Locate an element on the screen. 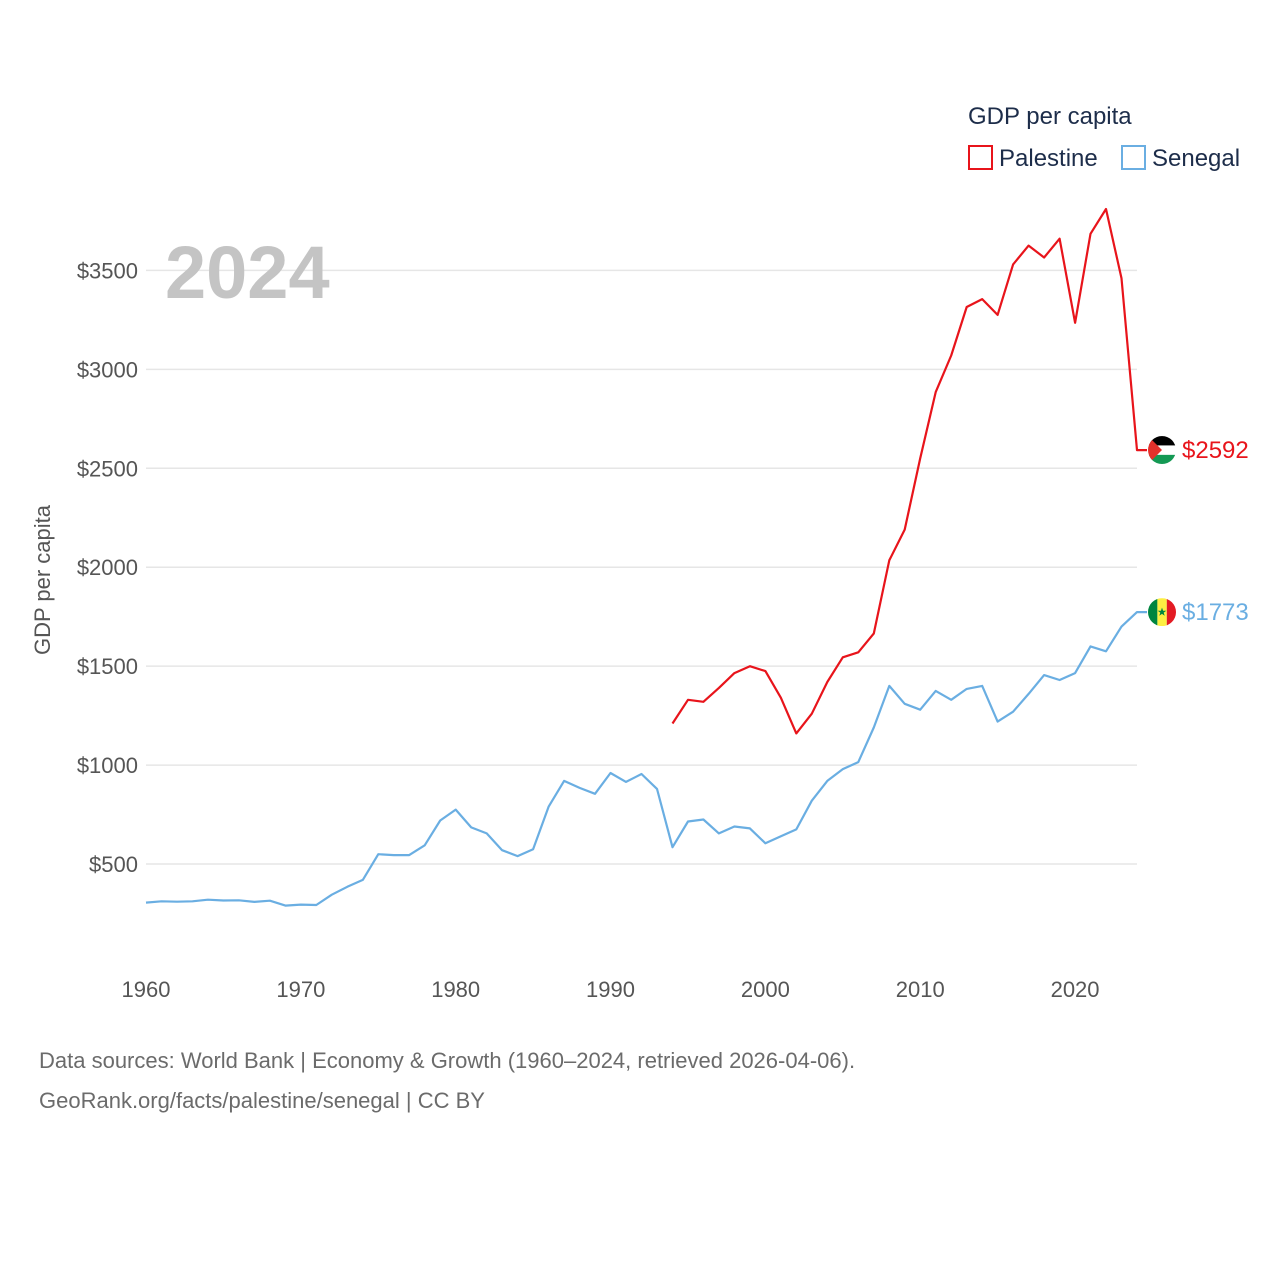  x-tick-label: 1960 is located at coordinates (146, 989).